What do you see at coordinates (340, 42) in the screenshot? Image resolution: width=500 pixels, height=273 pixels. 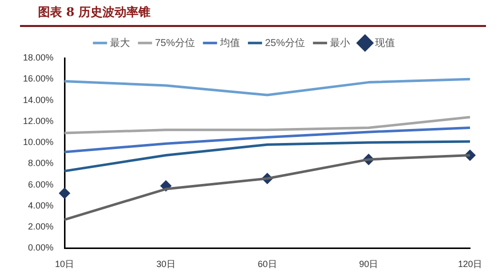 I see `legend-label: 最小` at bounding box center [340, 42].